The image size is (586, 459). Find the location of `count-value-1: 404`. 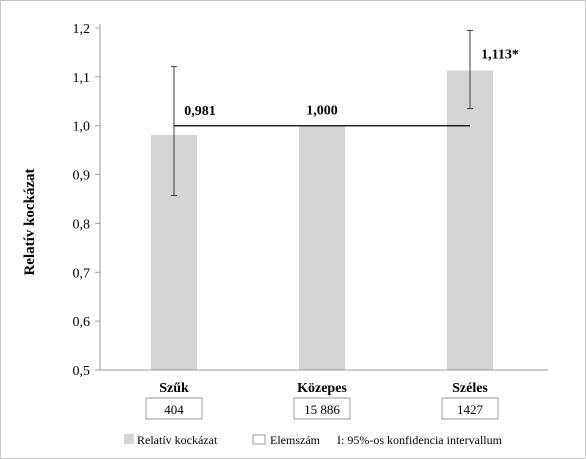

count-value-1: 404 is located at coordinates (174, 409).